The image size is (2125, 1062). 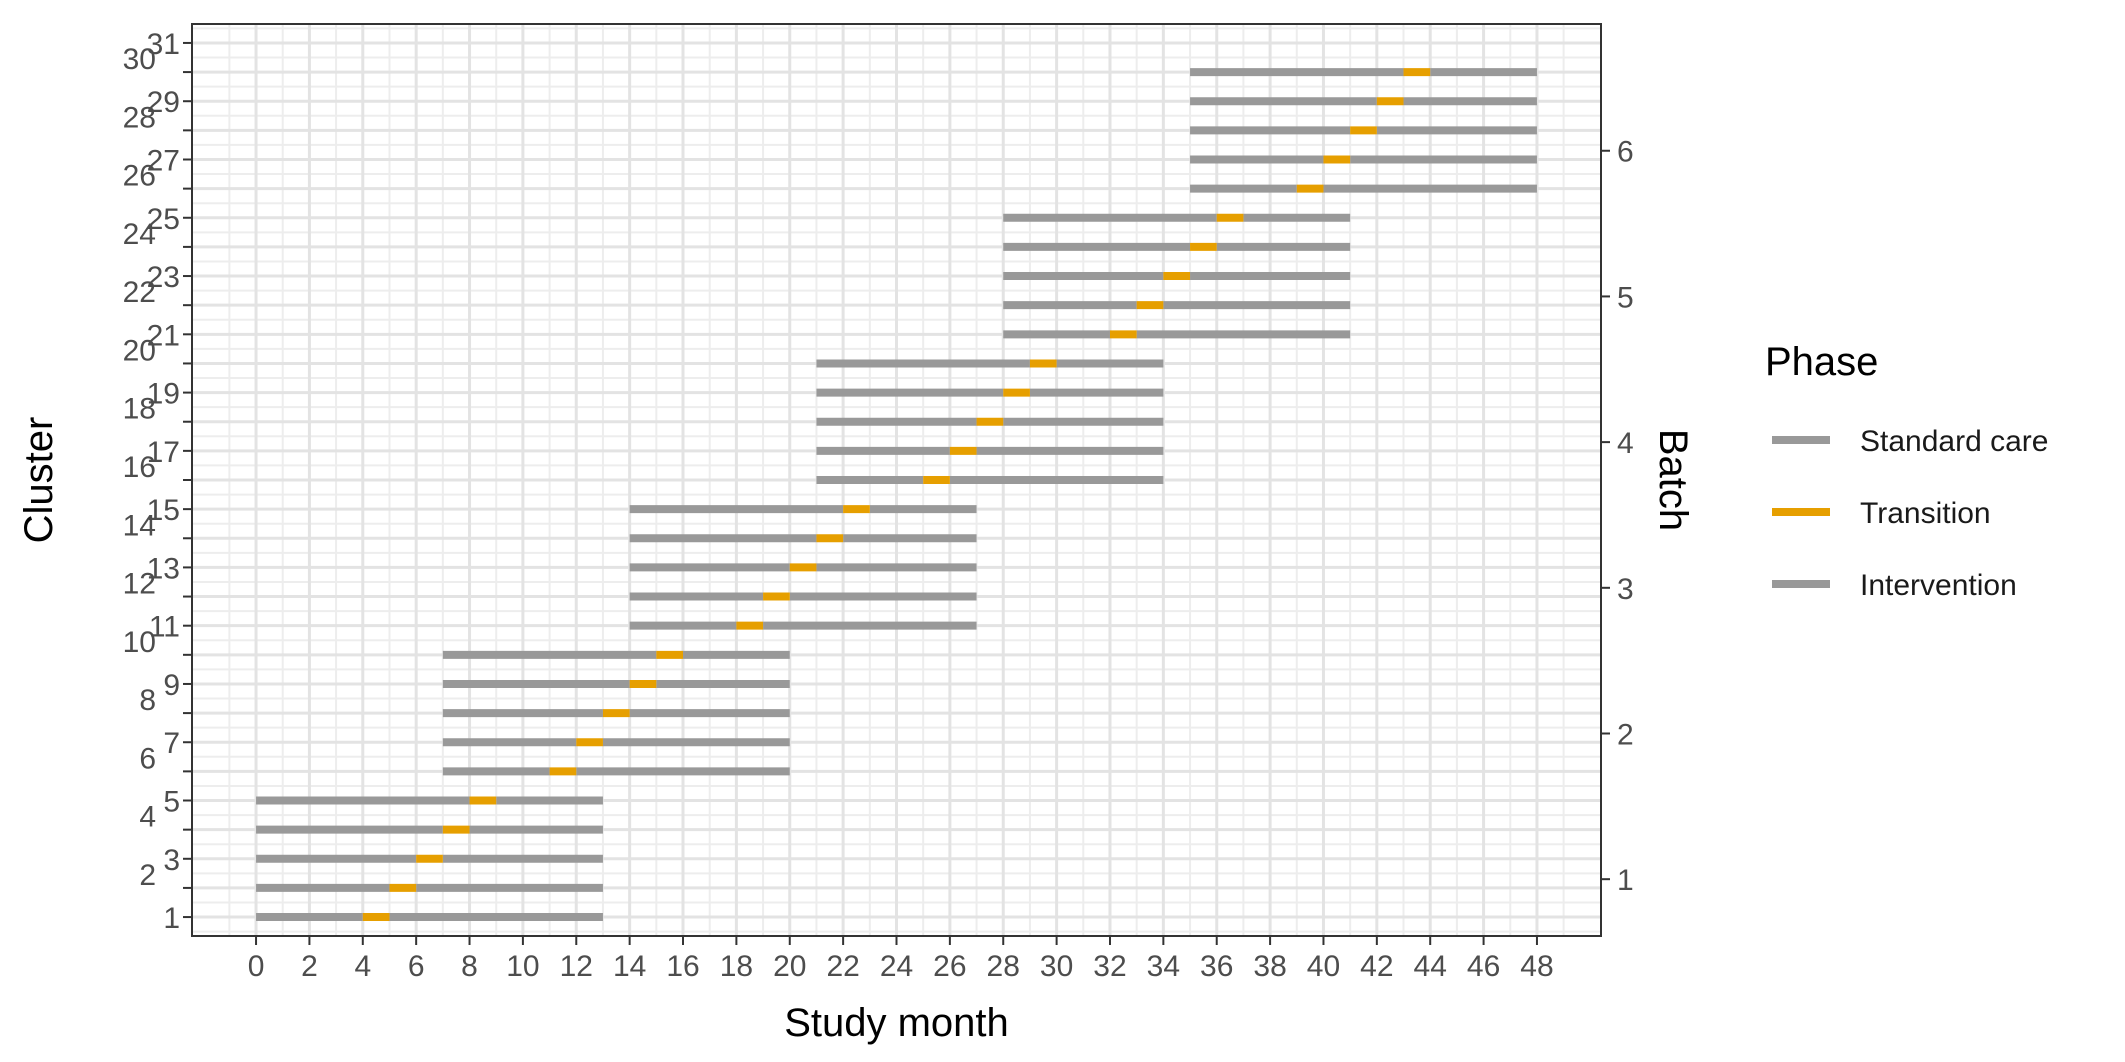 I want to click on y-tick-label: 9, so click(x=171, y=685).